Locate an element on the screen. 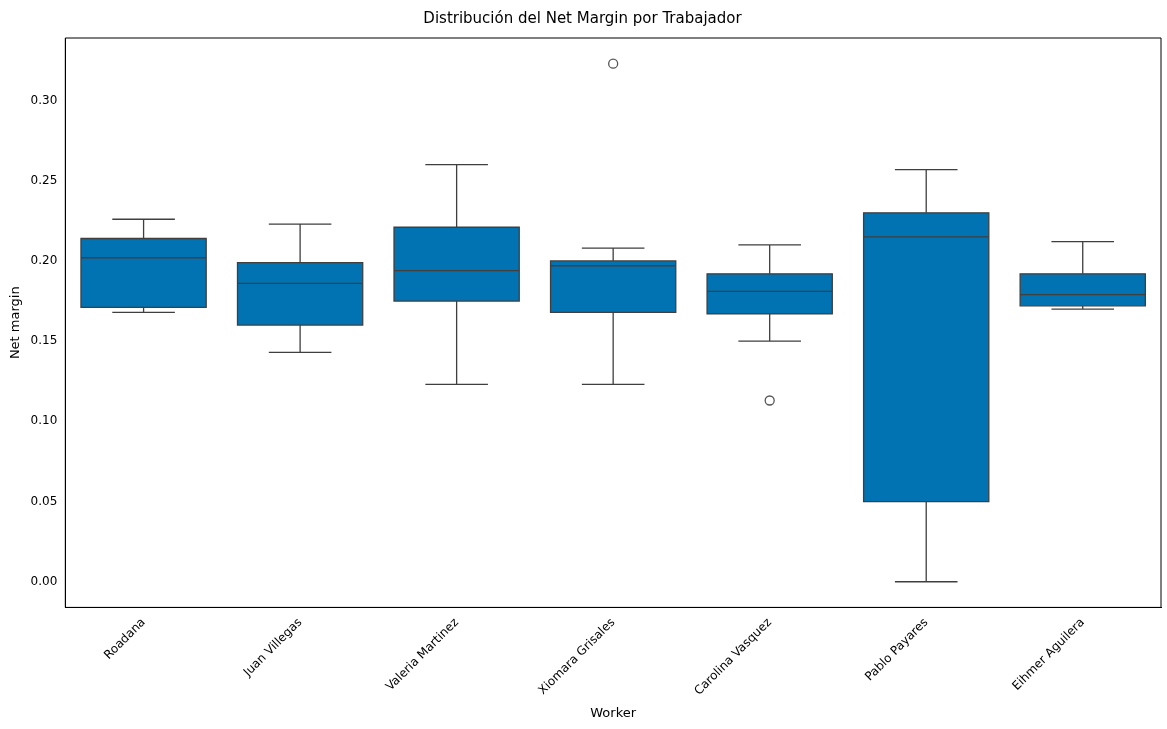 The image size is (1167, 729). x-axis-title: Worker is located at coordinates (613, 712).